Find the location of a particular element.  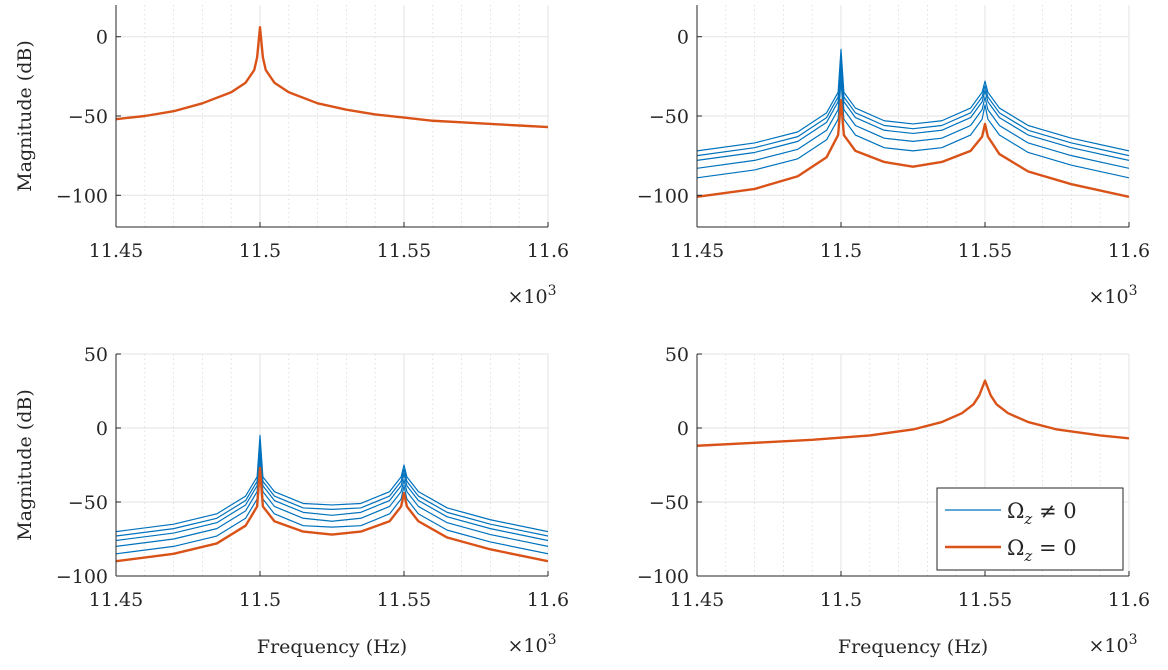

legend-label: Ωz = 0 is located at coordinates (1042, 550).